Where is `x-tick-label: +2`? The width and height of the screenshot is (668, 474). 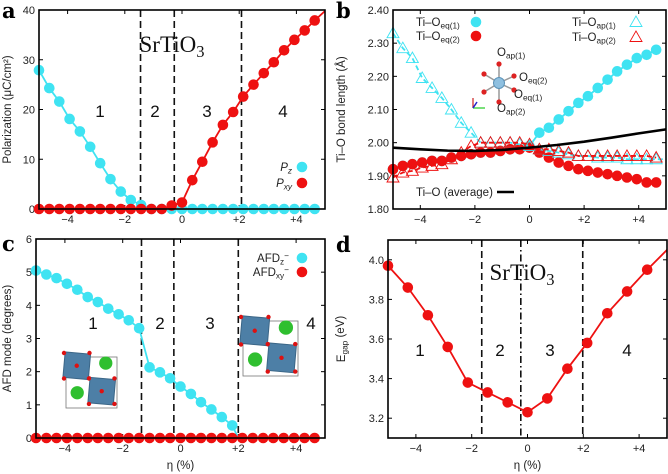
x-tick-label: +2 is located at coordinates (584, 220).